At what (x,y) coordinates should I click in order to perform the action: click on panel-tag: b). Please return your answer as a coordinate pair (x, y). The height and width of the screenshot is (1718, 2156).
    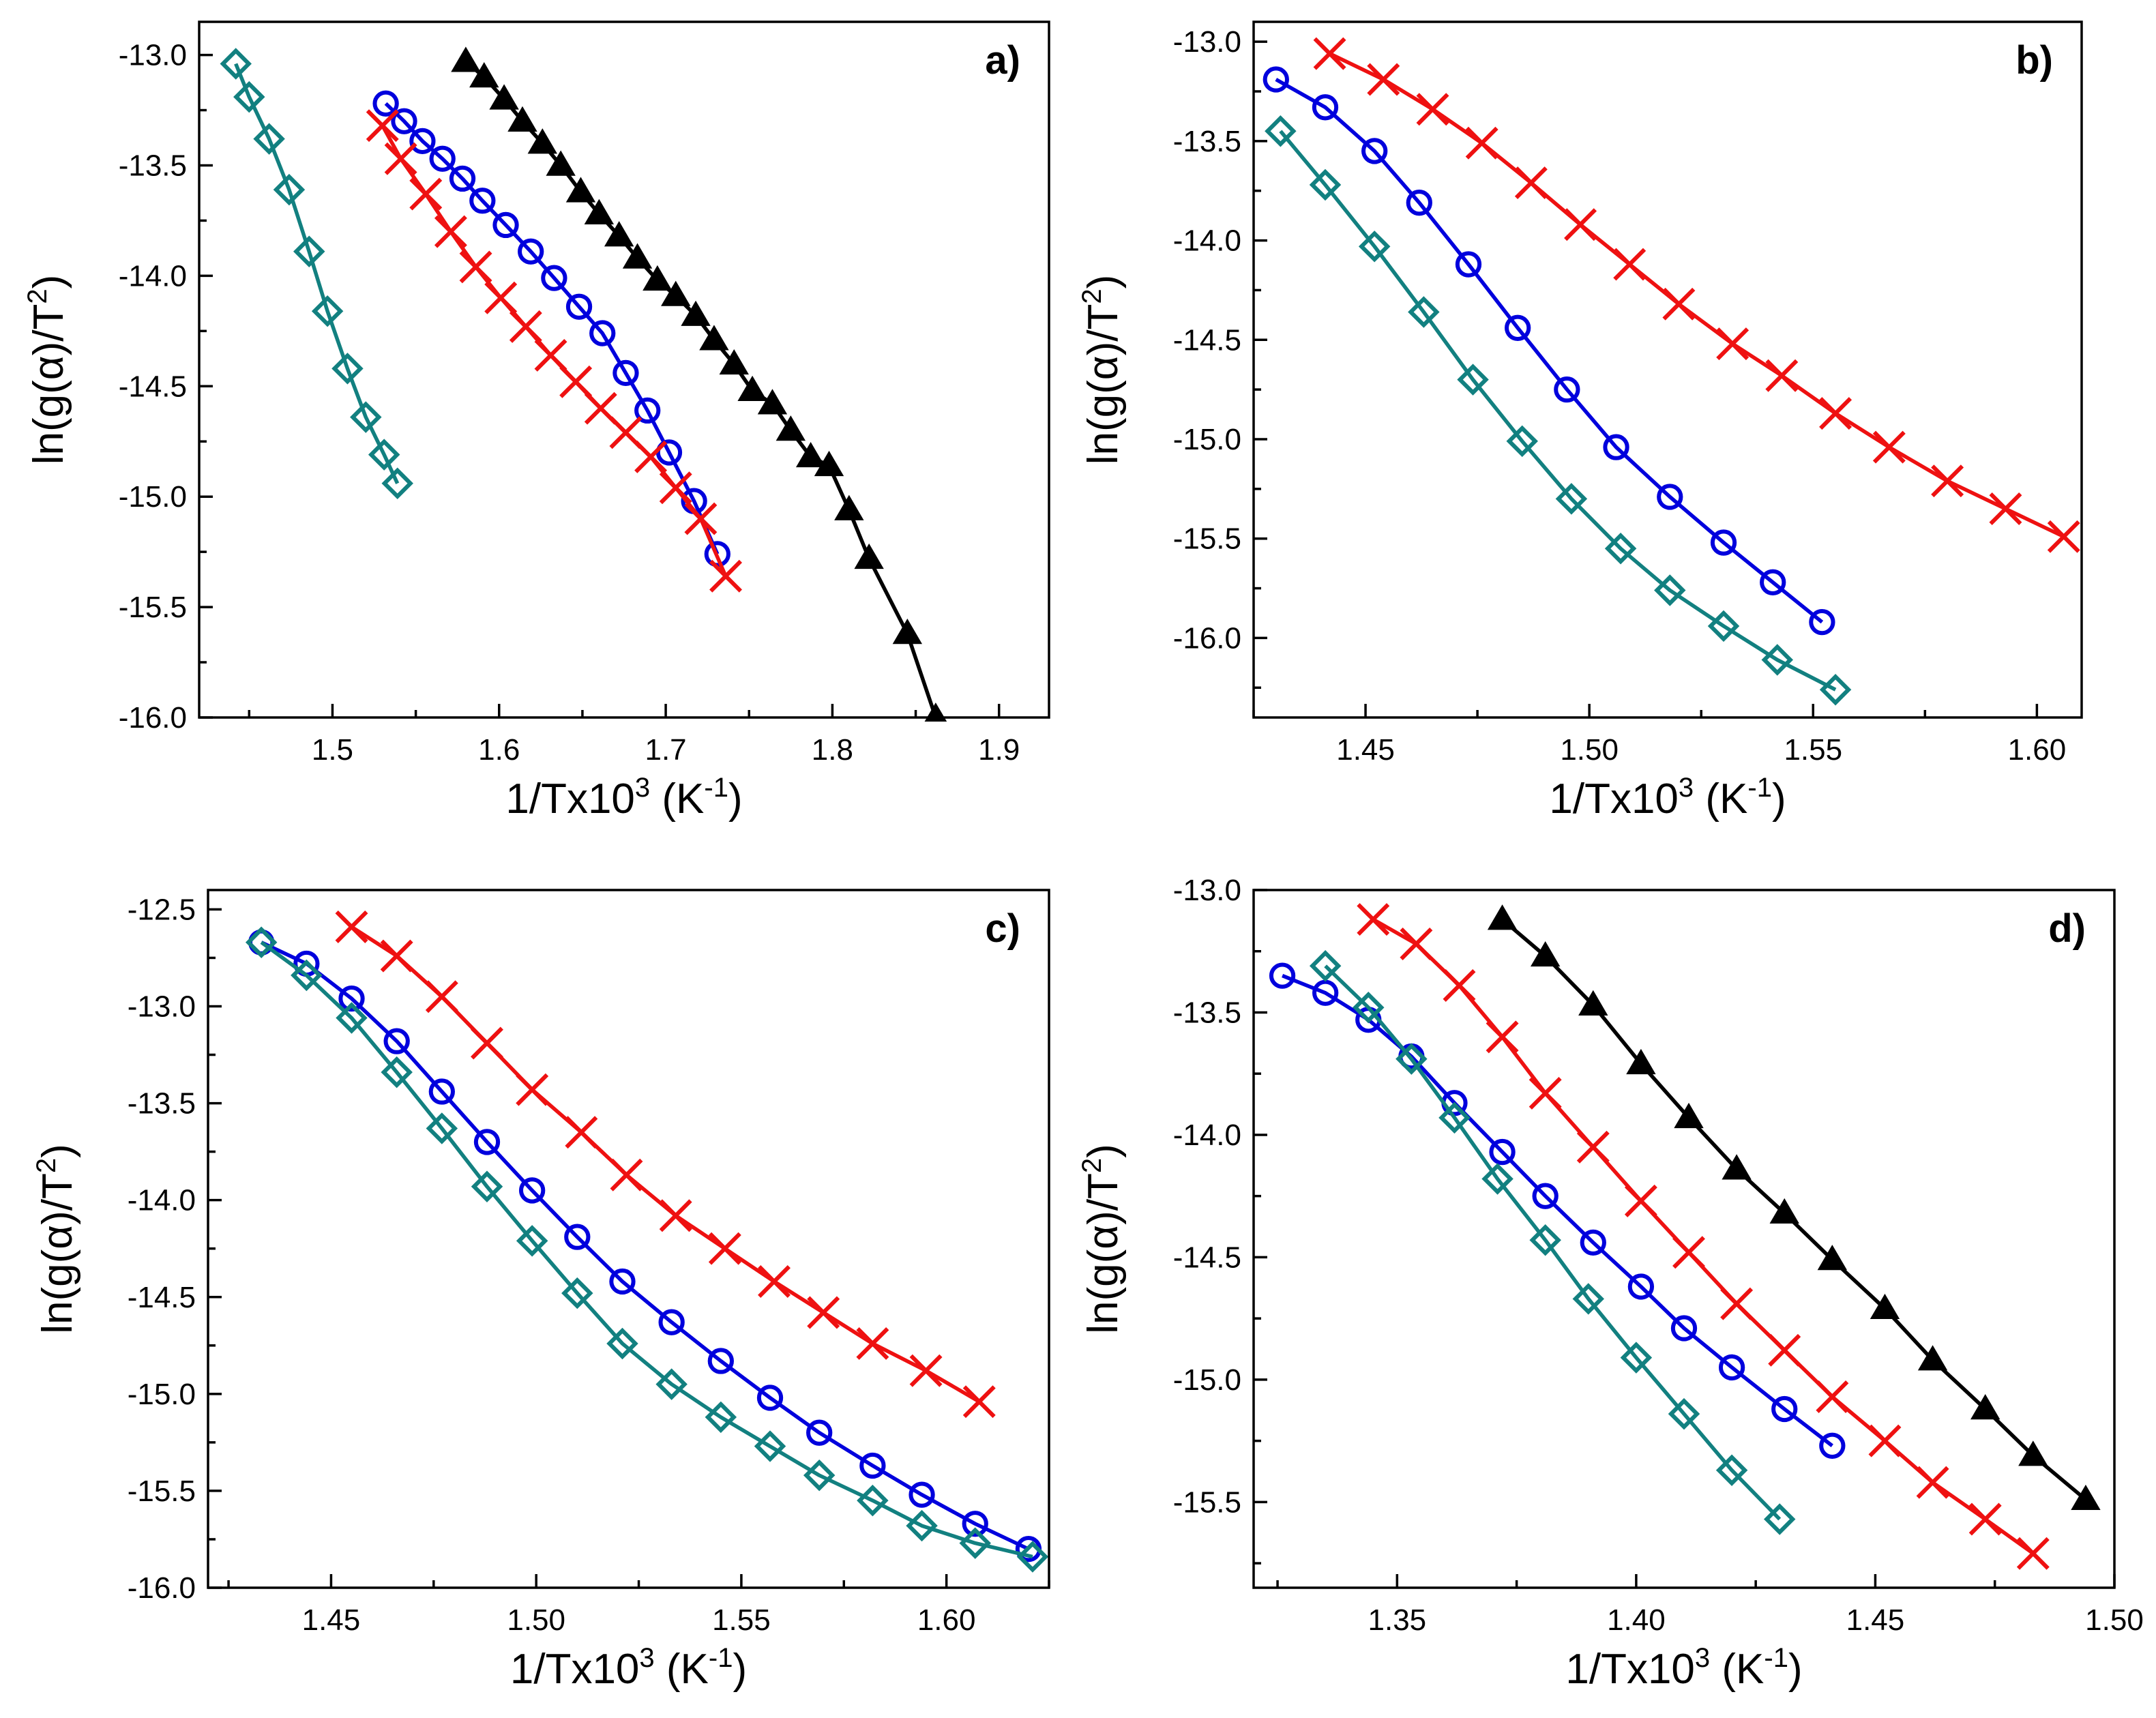
    Looking at the image, I should click on (2034, 60).